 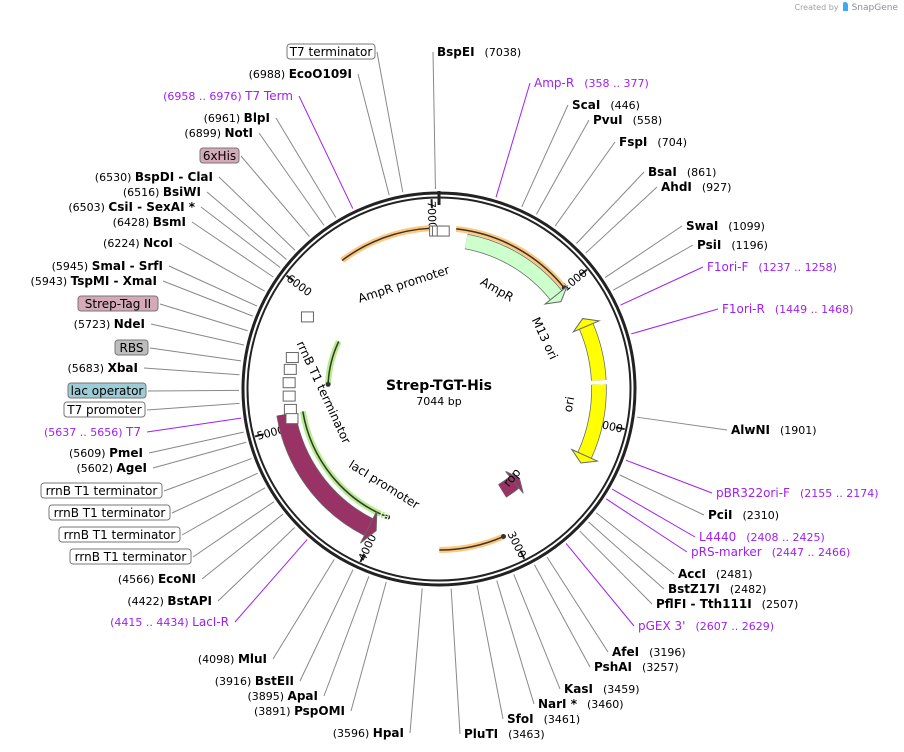 I want to click on svg-text: 6xHis, so click(x=219, y=156).